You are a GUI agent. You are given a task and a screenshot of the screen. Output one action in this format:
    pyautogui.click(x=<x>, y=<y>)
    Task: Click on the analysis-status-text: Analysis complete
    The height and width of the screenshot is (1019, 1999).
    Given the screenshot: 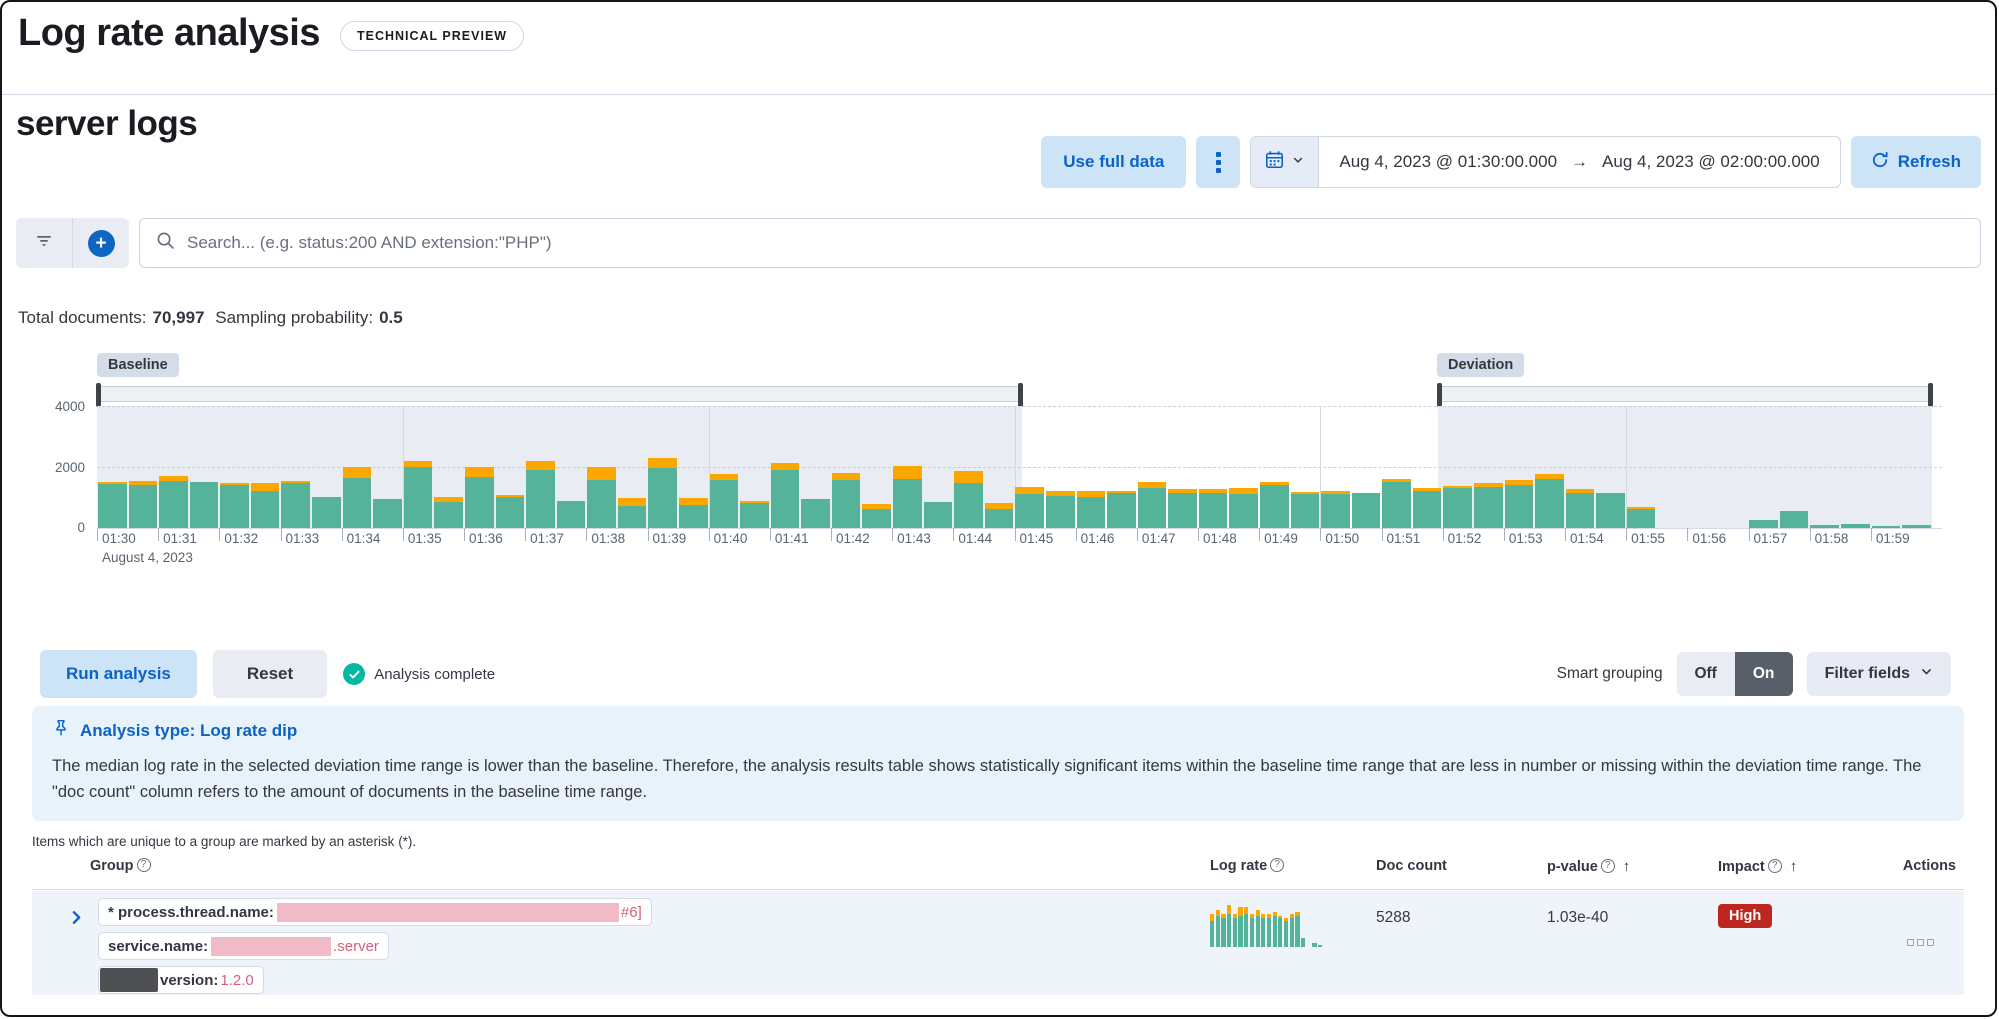 What is the action you would take?
    pyautogui.click(x=435, y=674)
    